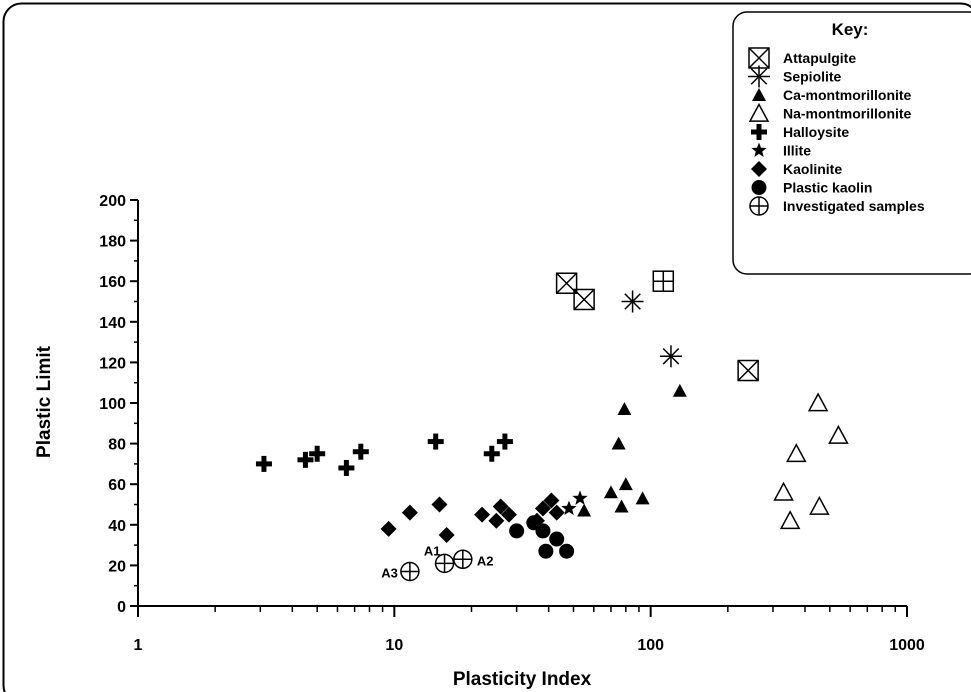 The height and width of the screenshot is (692, 971). I want to click on legend-label: Halloysite, so click(816, 132).